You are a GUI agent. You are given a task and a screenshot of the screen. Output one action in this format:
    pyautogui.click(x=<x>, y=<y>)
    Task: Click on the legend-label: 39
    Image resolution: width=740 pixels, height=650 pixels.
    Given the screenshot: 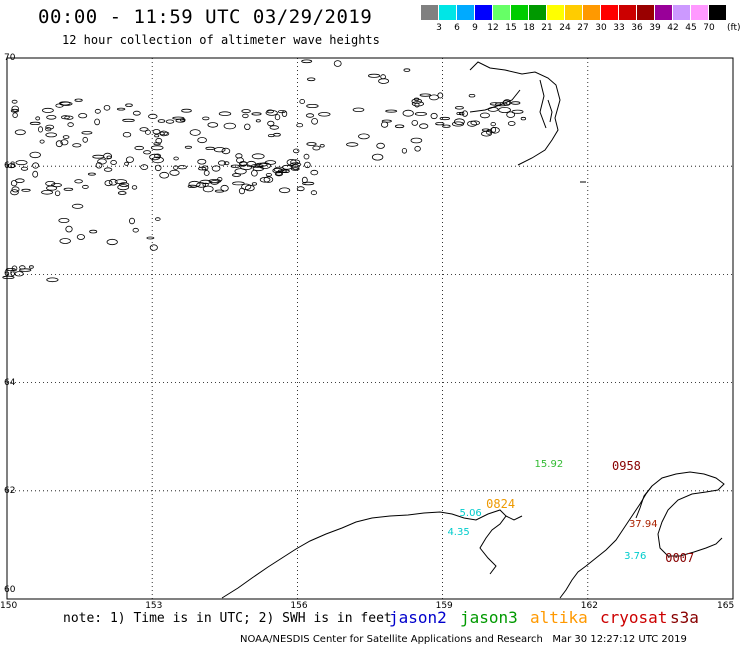 What is the action you would take?
    pyautogui.click(x=655, y=28)
    